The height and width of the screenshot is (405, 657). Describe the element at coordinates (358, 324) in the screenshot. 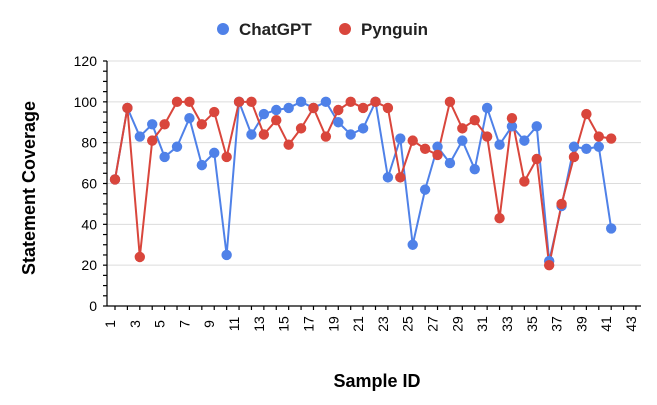

I see `x-tick-label-21: 21` at that location.